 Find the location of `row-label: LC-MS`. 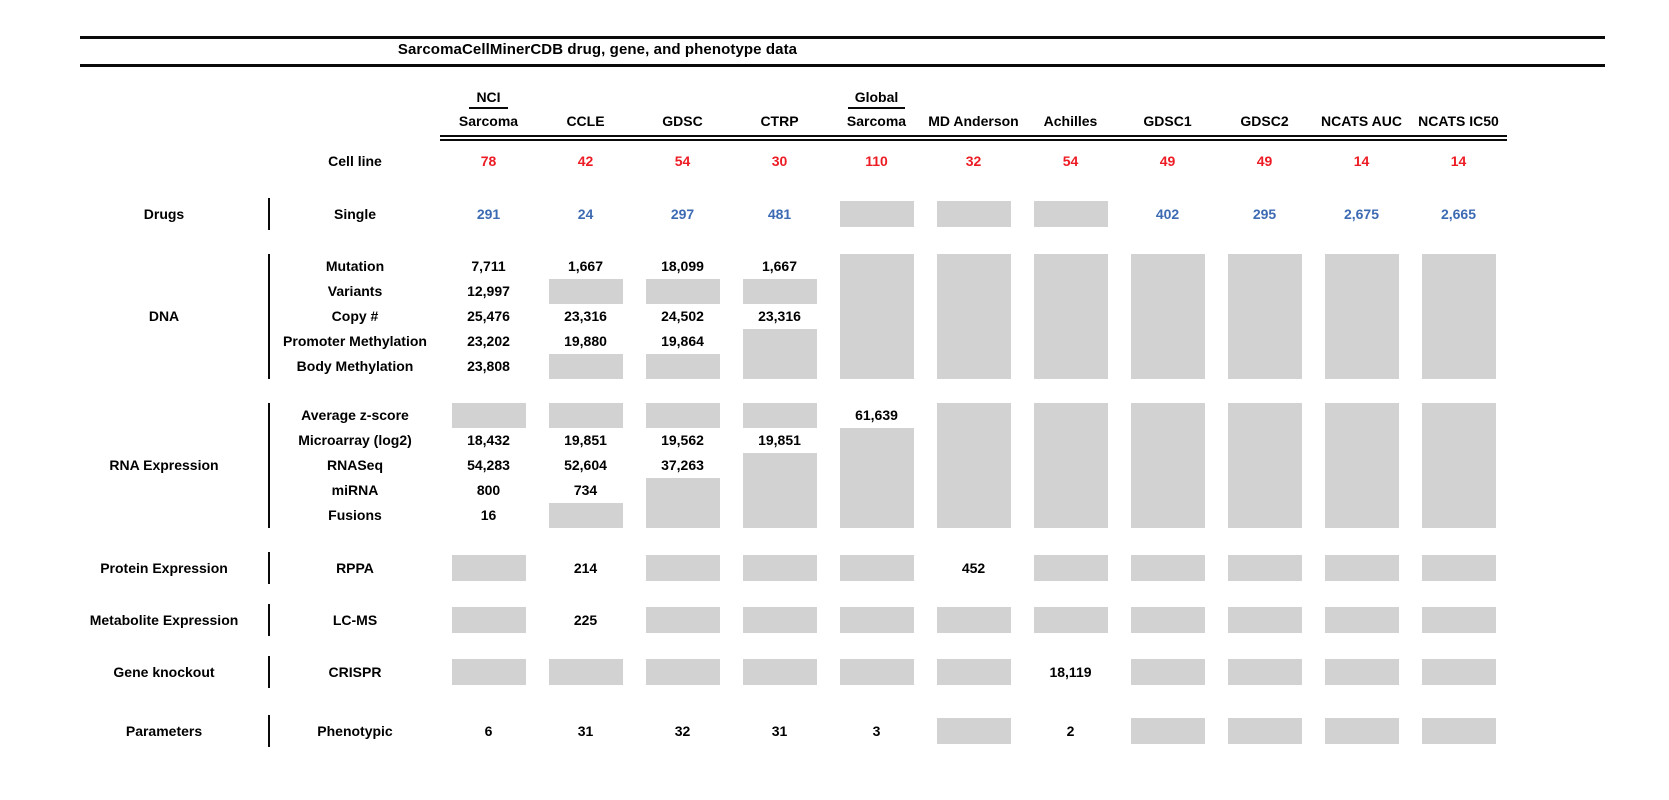

row-label: LC-MS is located at coordinates (355, 619).